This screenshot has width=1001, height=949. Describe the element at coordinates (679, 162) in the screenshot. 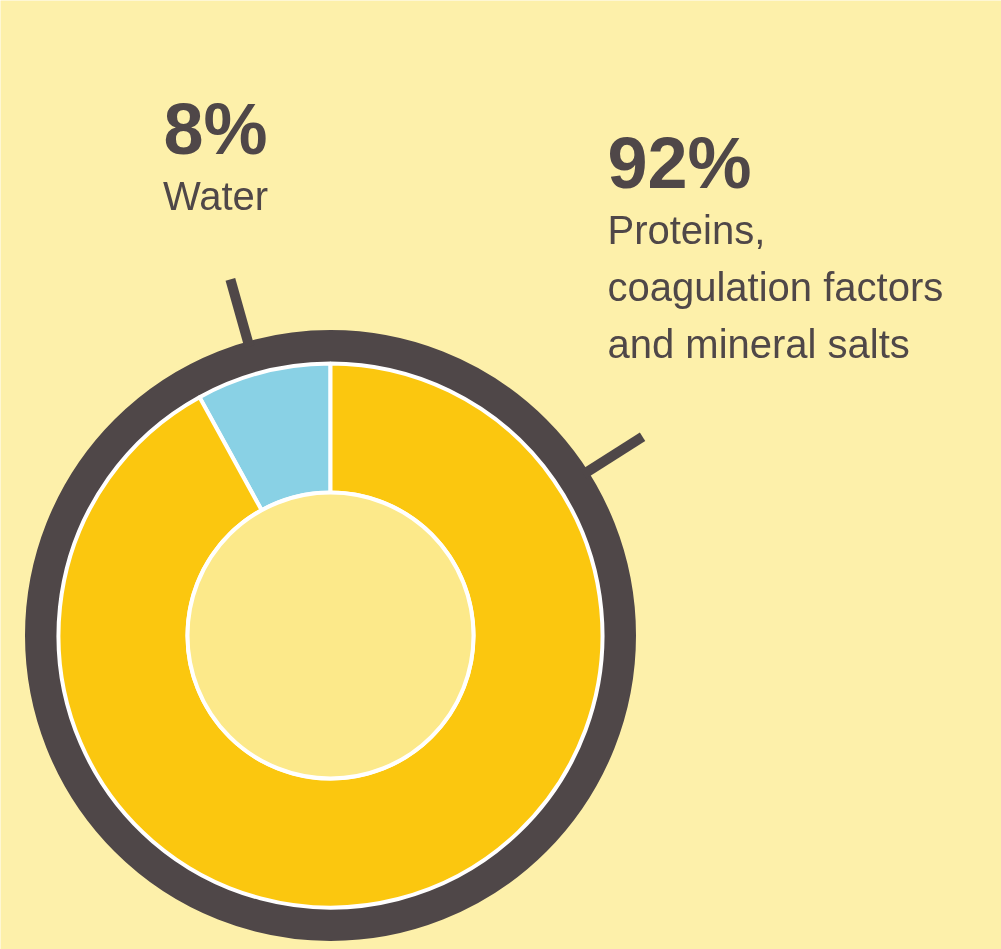

I see `data-label: 92%` at that location.